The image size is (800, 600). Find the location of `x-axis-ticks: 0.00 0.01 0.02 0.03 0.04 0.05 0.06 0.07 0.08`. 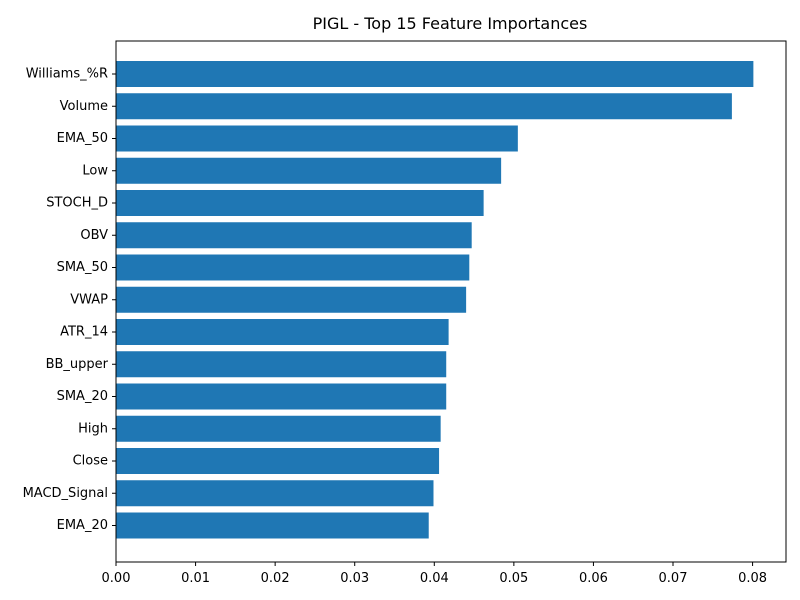

x-axis-ticks: 0.00 0.01 0.02 0.03 0.04 0.05 0.06 0.07 0.08 is located at coordinates (434, 574).